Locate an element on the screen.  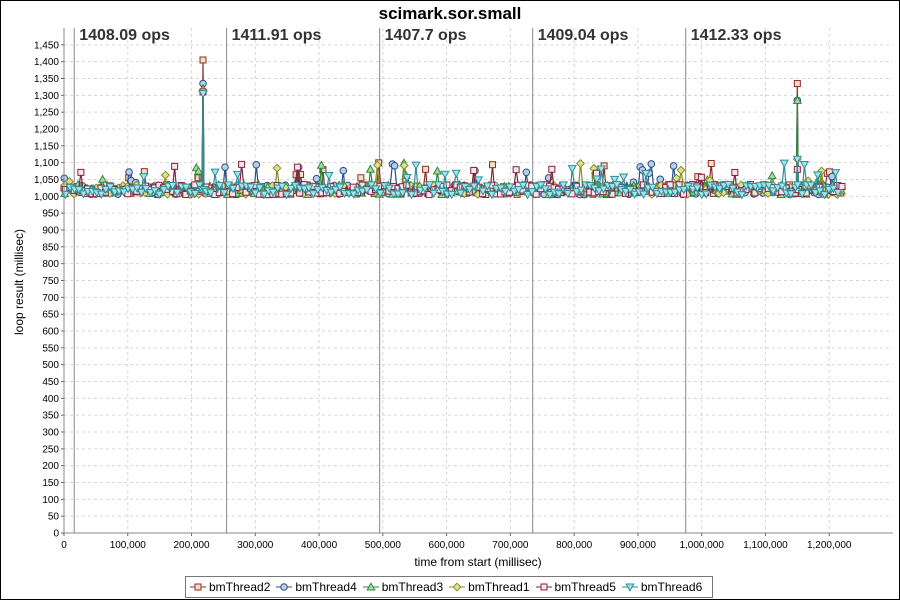
y-tick-label: 1,200 is located at coordinates (46, 130).